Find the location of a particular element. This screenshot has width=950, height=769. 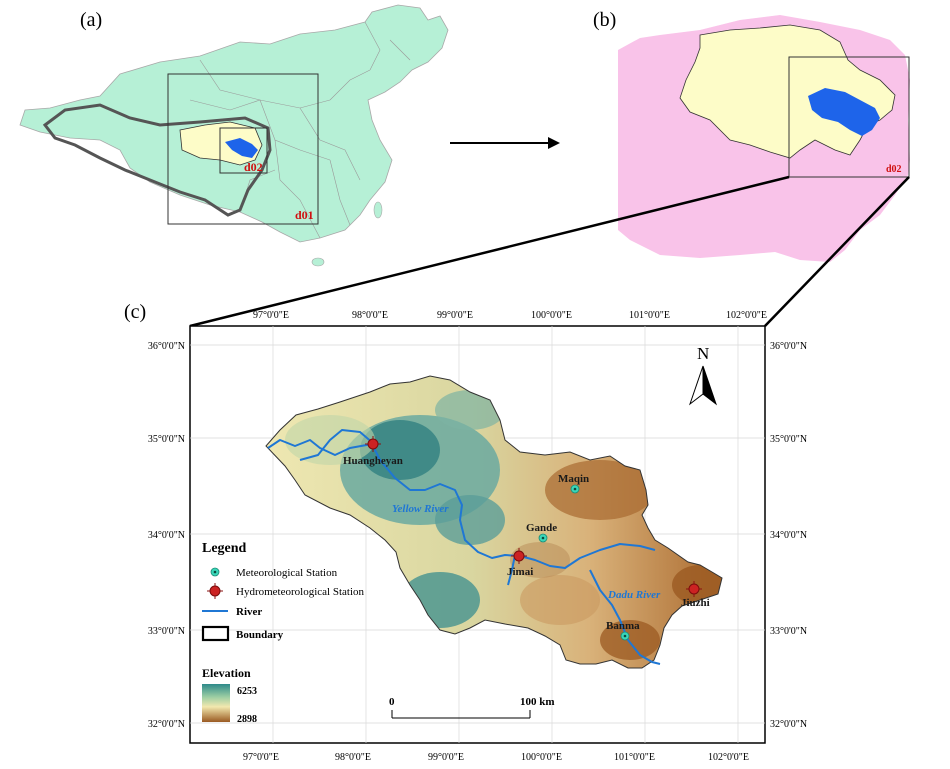

legend-item-river: River is located at coordinates (232, 612).